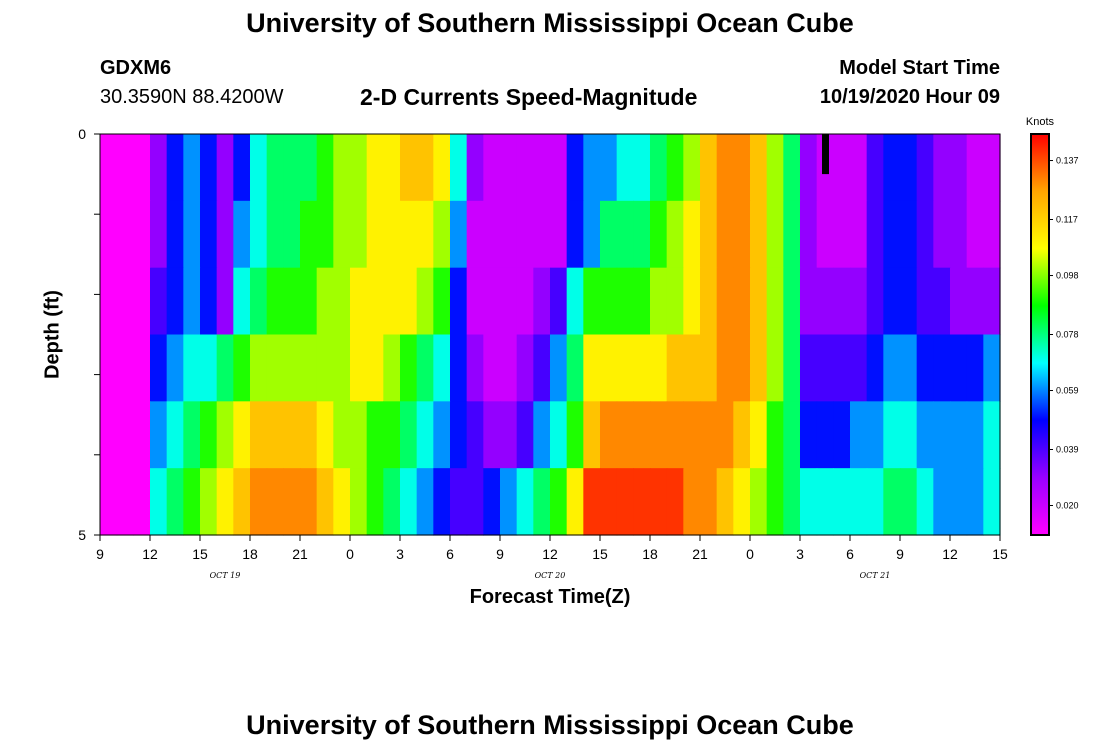 The image size is (1100, 750). Describe the element at coordinates (1067, 161) in the screenshot. I see `colorbar-tick-label: 0.137` at that location.